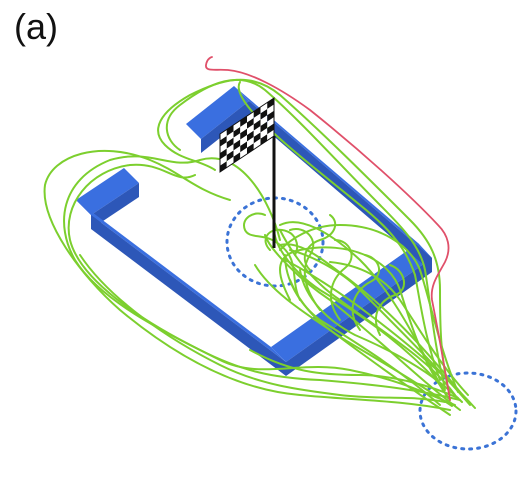 This screenshot has height=478, width=531. Describe the element at coordinates (340, 186) in the screenshot. I see `wall-right-side` at that location.